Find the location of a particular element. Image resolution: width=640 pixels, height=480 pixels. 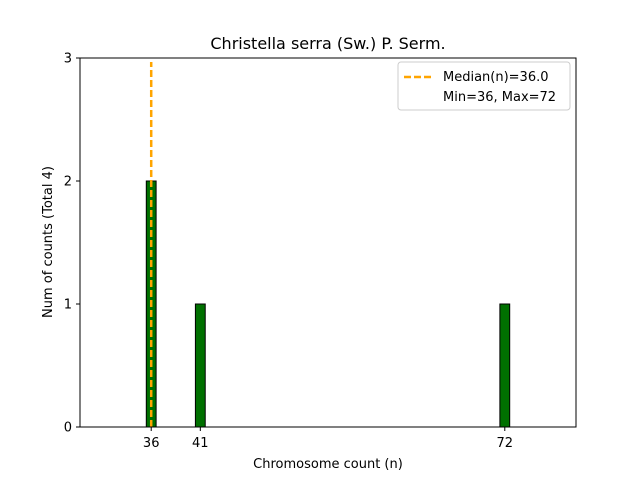

y-tick-label: 3 is located at coordinates (68, 59).